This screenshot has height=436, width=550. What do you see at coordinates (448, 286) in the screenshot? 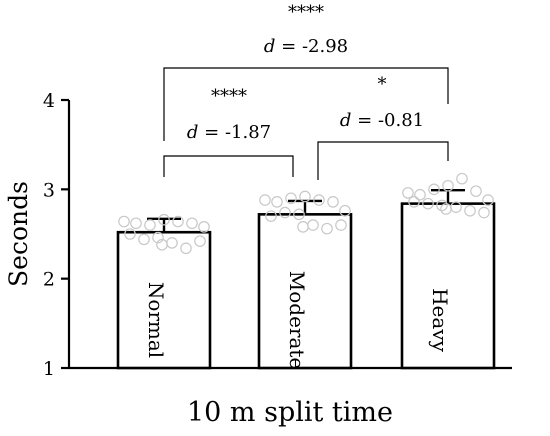
I see `bar-heavy` at bounding box center [448, 286].